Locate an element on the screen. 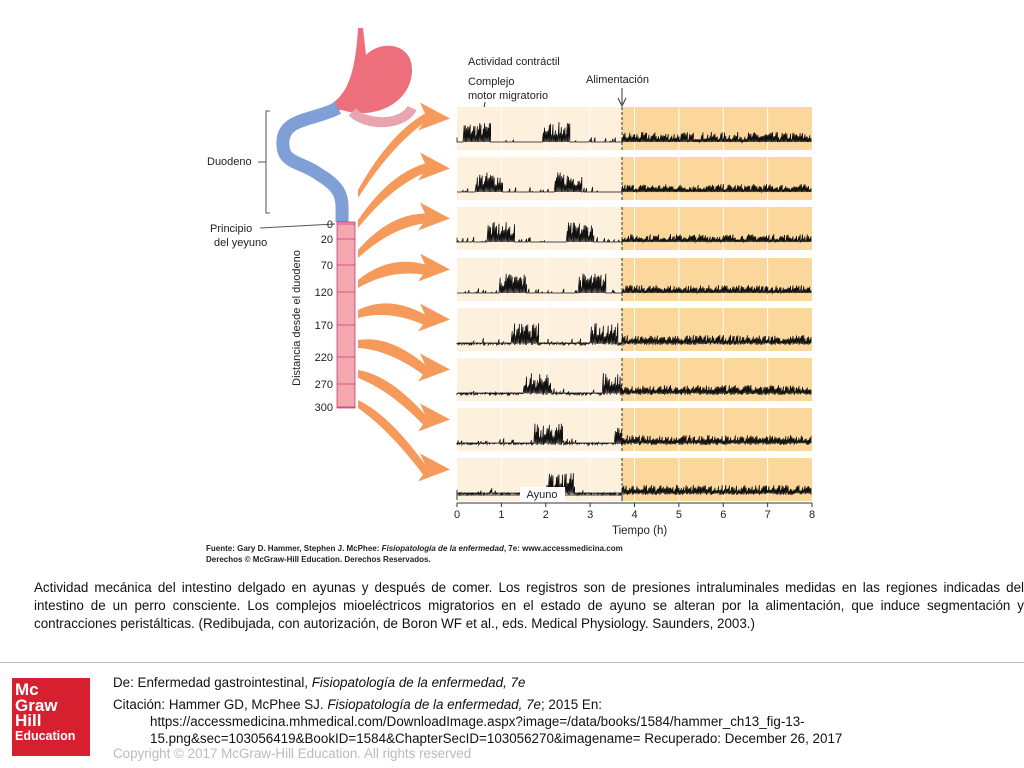  distance-label: 170 is located at coordinates (324, 326).